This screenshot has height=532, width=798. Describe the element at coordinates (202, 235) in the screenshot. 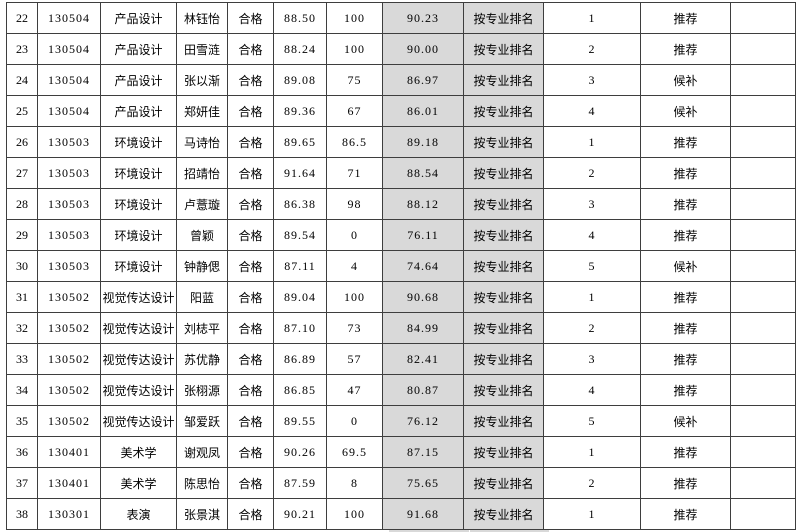

I see `student-name-cell: 曾颖` at that location.